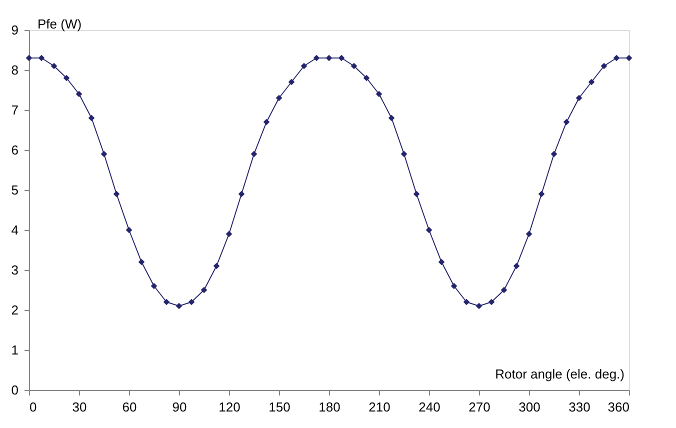 The width and height of the screenshot is (676, 428). Describe the element at coordinates (479, 407) in the screenshot. I see `x-tick-label: 270` at that location.